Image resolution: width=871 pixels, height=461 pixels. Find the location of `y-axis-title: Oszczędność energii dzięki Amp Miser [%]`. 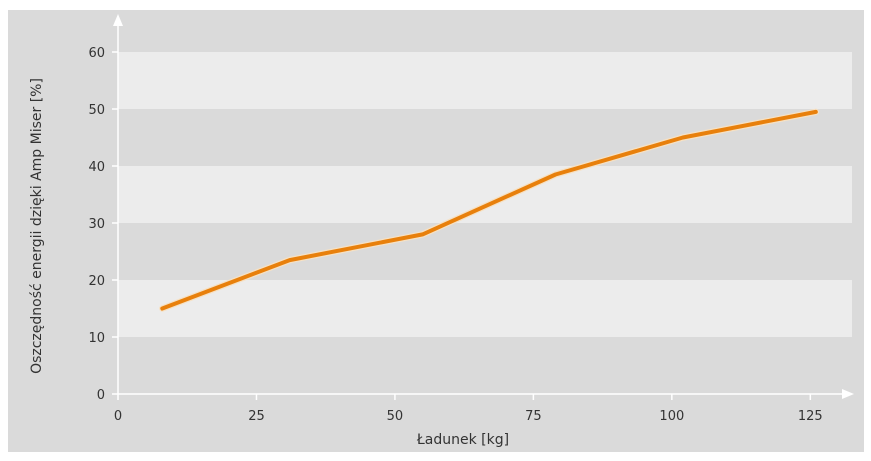

y-axis-title: Oszczędność energii dzięki Amp Miser [%] is located at coordinates (37, 226).